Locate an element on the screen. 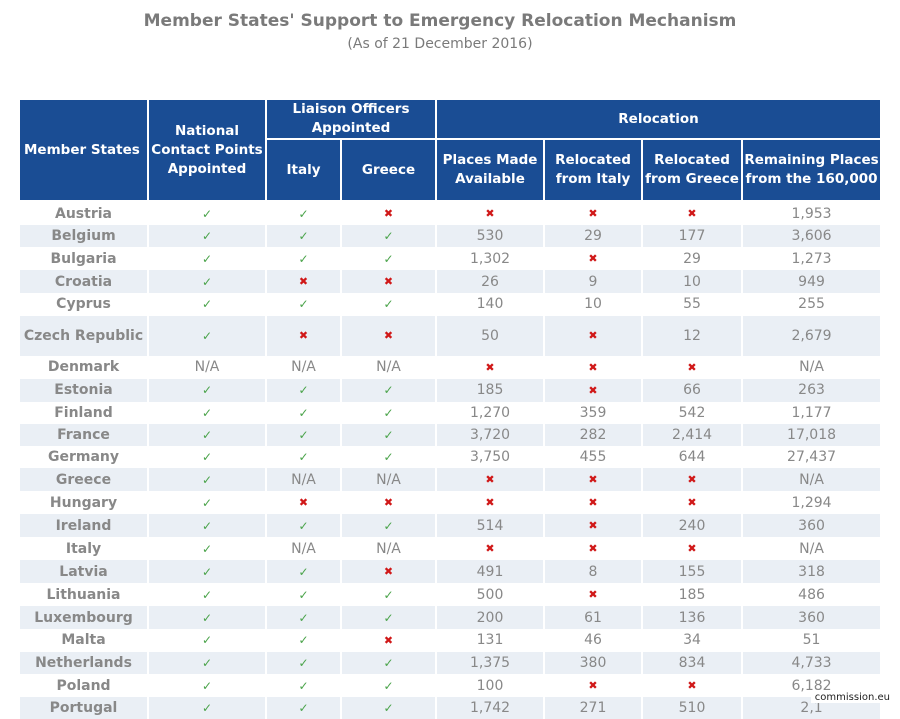 The width and height of the screenshot is (900, 719). cell-relocated-greece: 542 is located at coordinates (692, 412).